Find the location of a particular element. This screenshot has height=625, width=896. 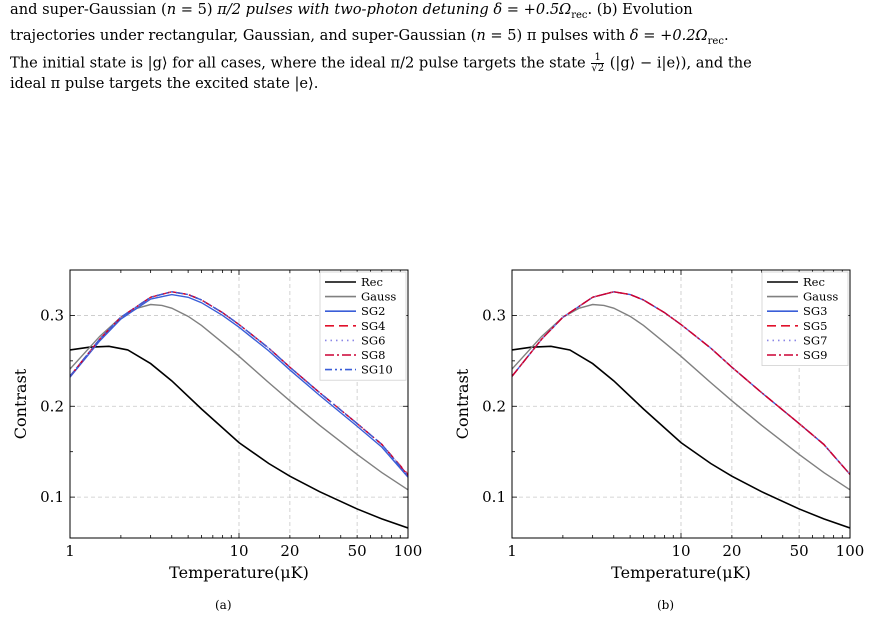

caption-fraction: 1 √2 is located at coordinates (598, 63).